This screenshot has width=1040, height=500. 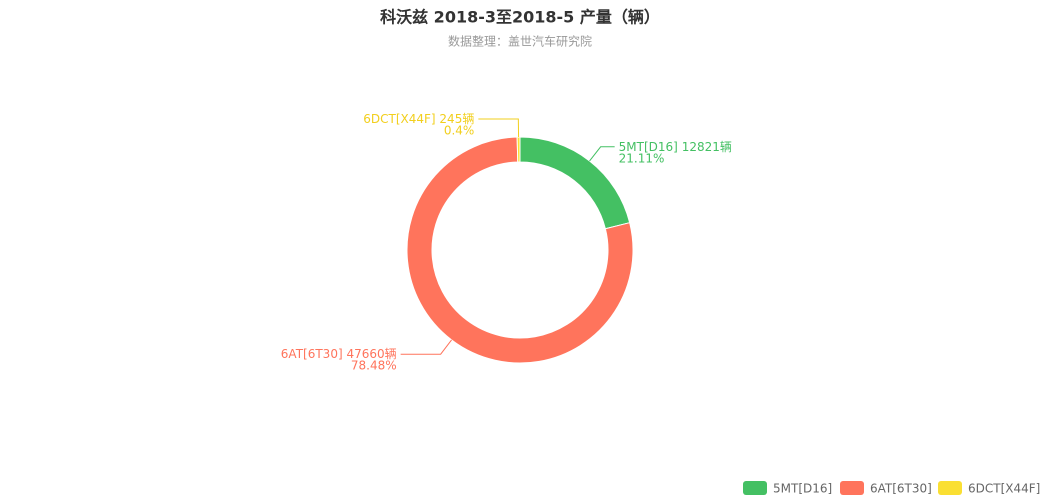 What do you see at coordinates (399, 119) in the screenshot?
I see `label-name: 6DCT[X44F]` at bounding box center [399, 119].